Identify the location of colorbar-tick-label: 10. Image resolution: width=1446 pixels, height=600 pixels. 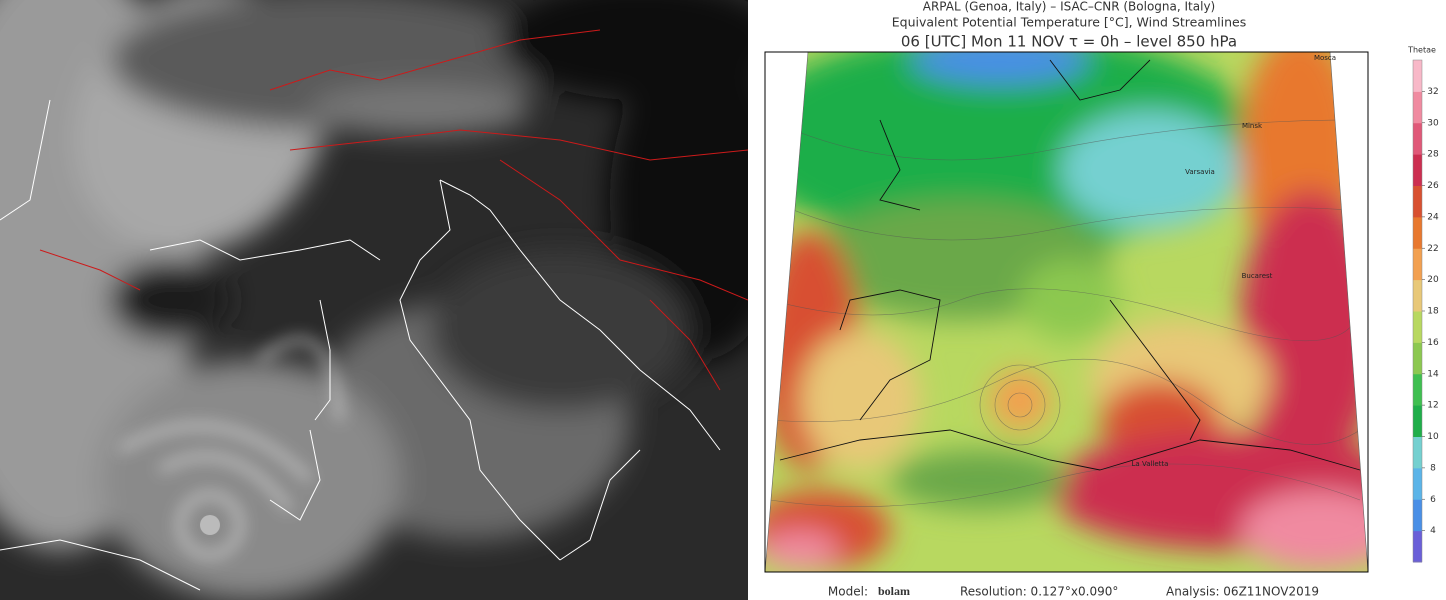
(1433, 437).